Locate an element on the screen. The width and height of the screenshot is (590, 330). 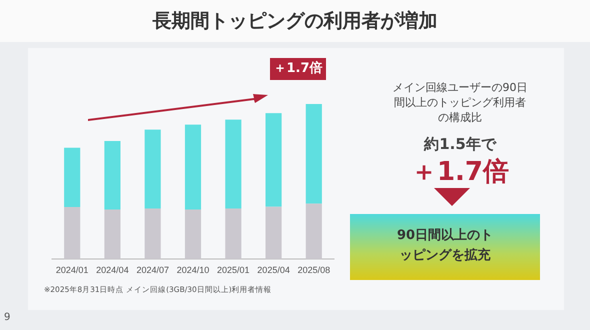
x-tick-label: 2024/01 is located at coordinates (72, 270).